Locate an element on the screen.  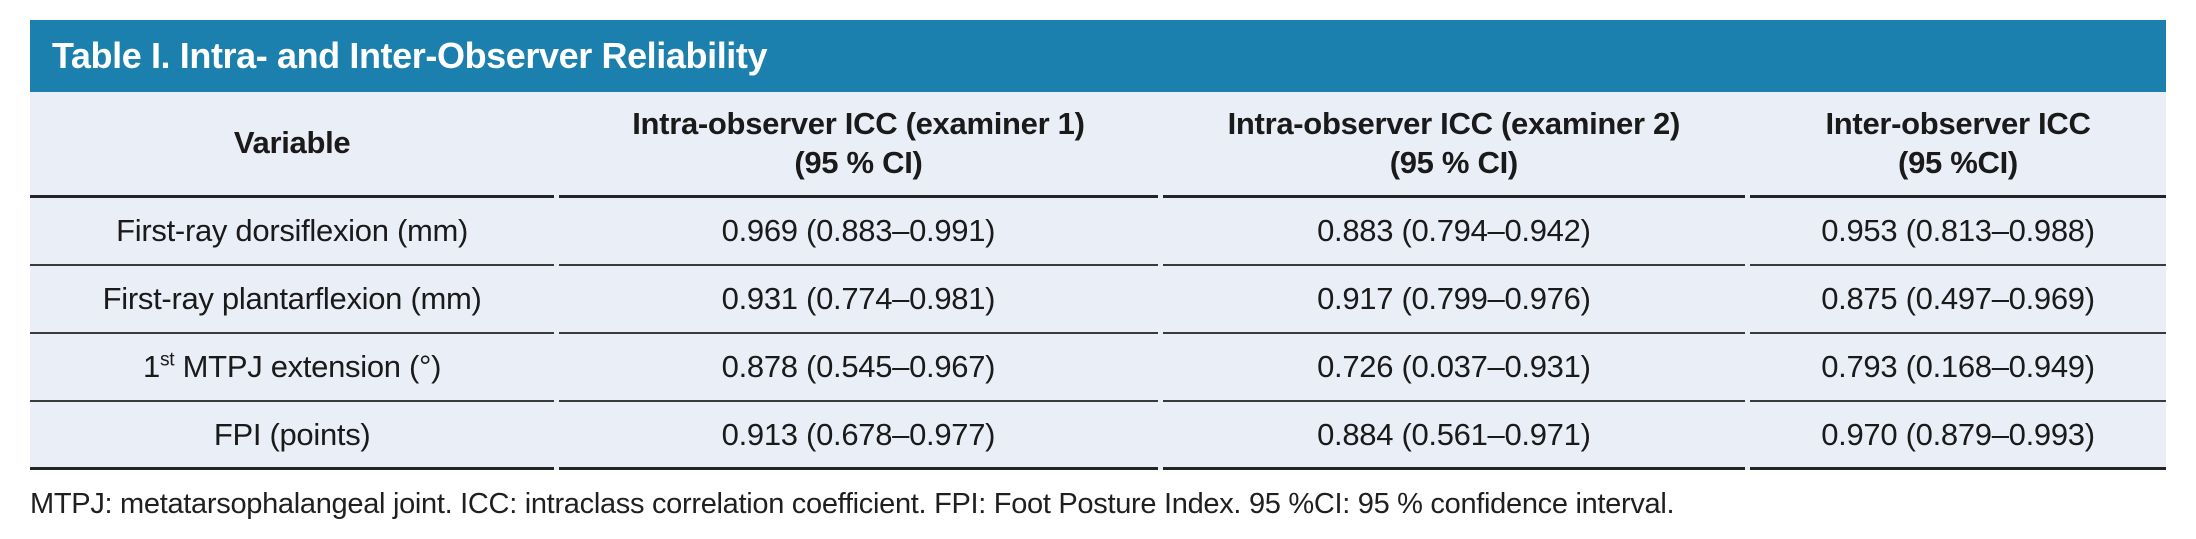
variable-text: MTPJ extension (°) is located at coordinates (308, 366).